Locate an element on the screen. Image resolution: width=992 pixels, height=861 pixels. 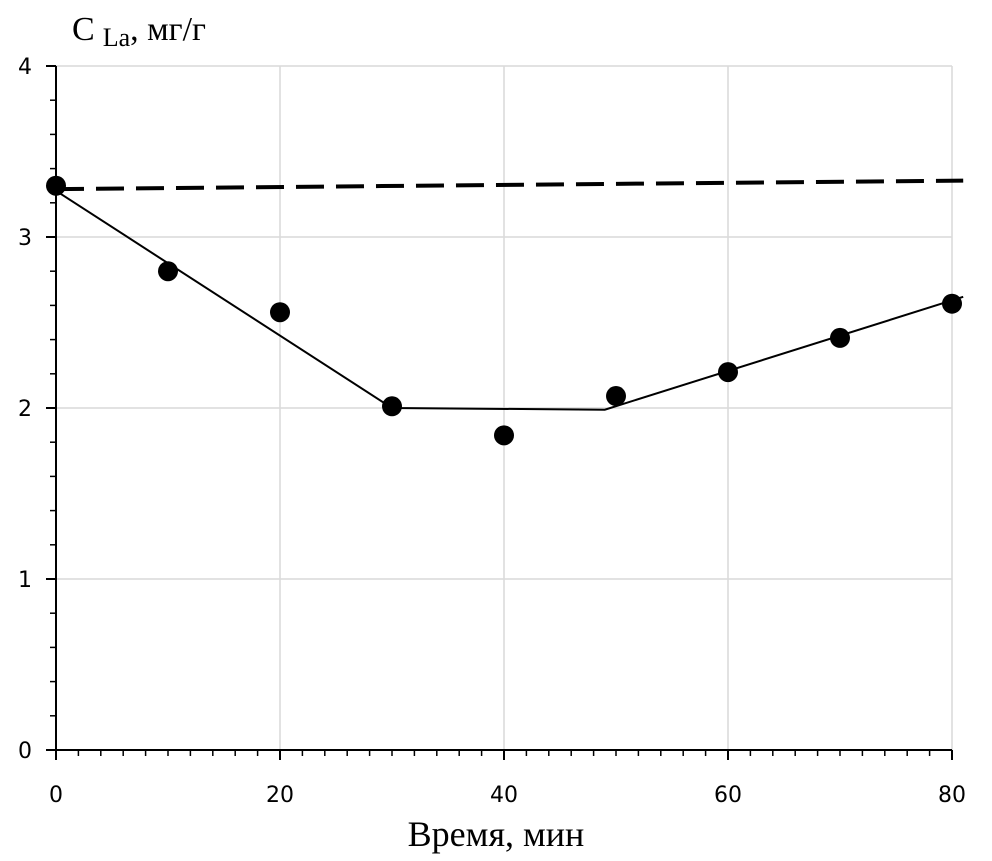
y-tick-label: 4 is located at coordinates (25, 67).